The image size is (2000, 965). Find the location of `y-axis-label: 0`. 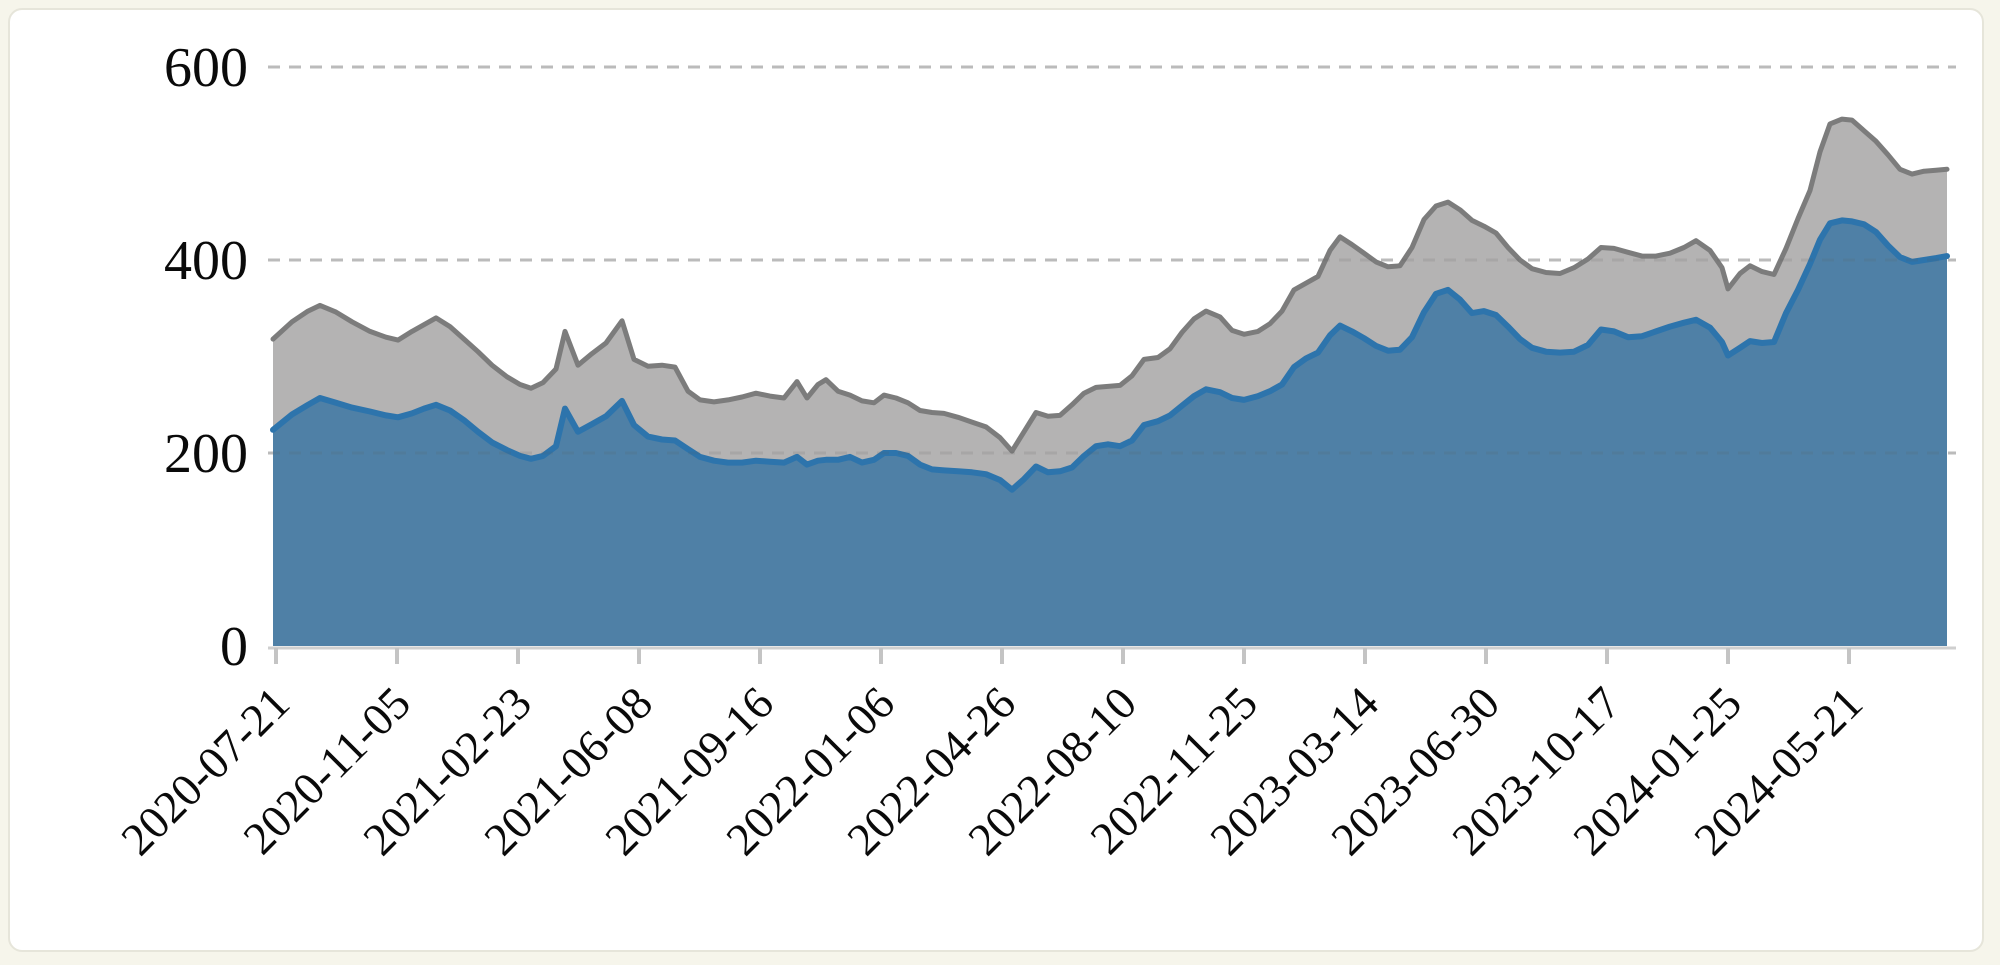

y-axis-label: 0 is located at coordinates (234, 647).